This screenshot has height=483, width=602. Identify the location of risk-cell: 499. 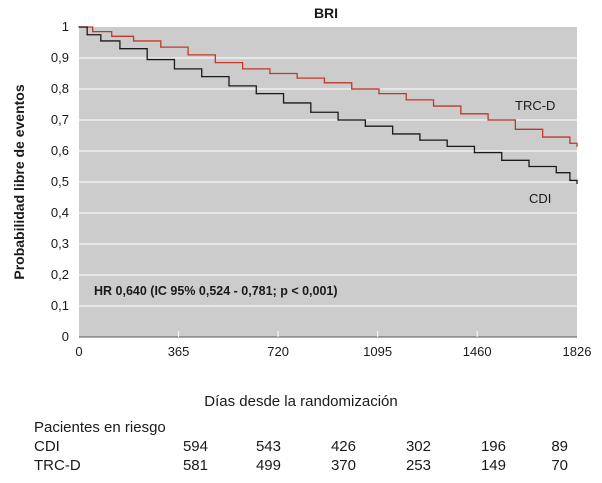
(268, 465).